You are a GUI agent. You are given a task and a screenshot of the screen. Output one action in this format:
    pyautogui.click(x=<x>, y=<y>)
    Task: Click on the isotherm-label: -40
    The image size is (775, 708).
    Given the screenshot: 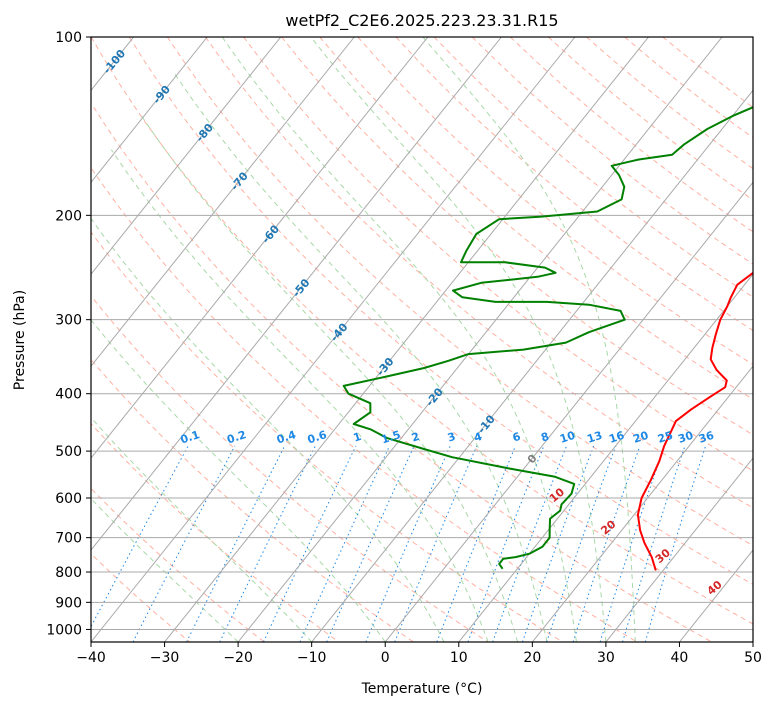 What is the action you would take?
    pyautogui.click(x=339, y=332)
    